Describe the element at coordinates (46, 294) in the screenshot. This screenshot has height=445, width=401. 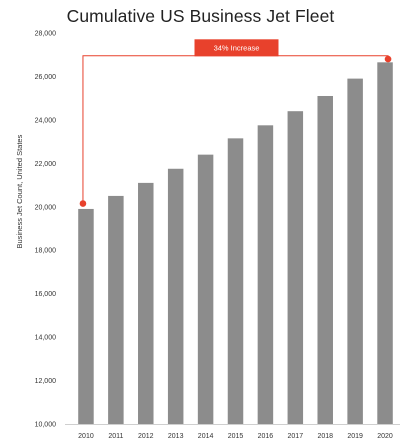
I see `y-tick-label: 16,000` at that location.